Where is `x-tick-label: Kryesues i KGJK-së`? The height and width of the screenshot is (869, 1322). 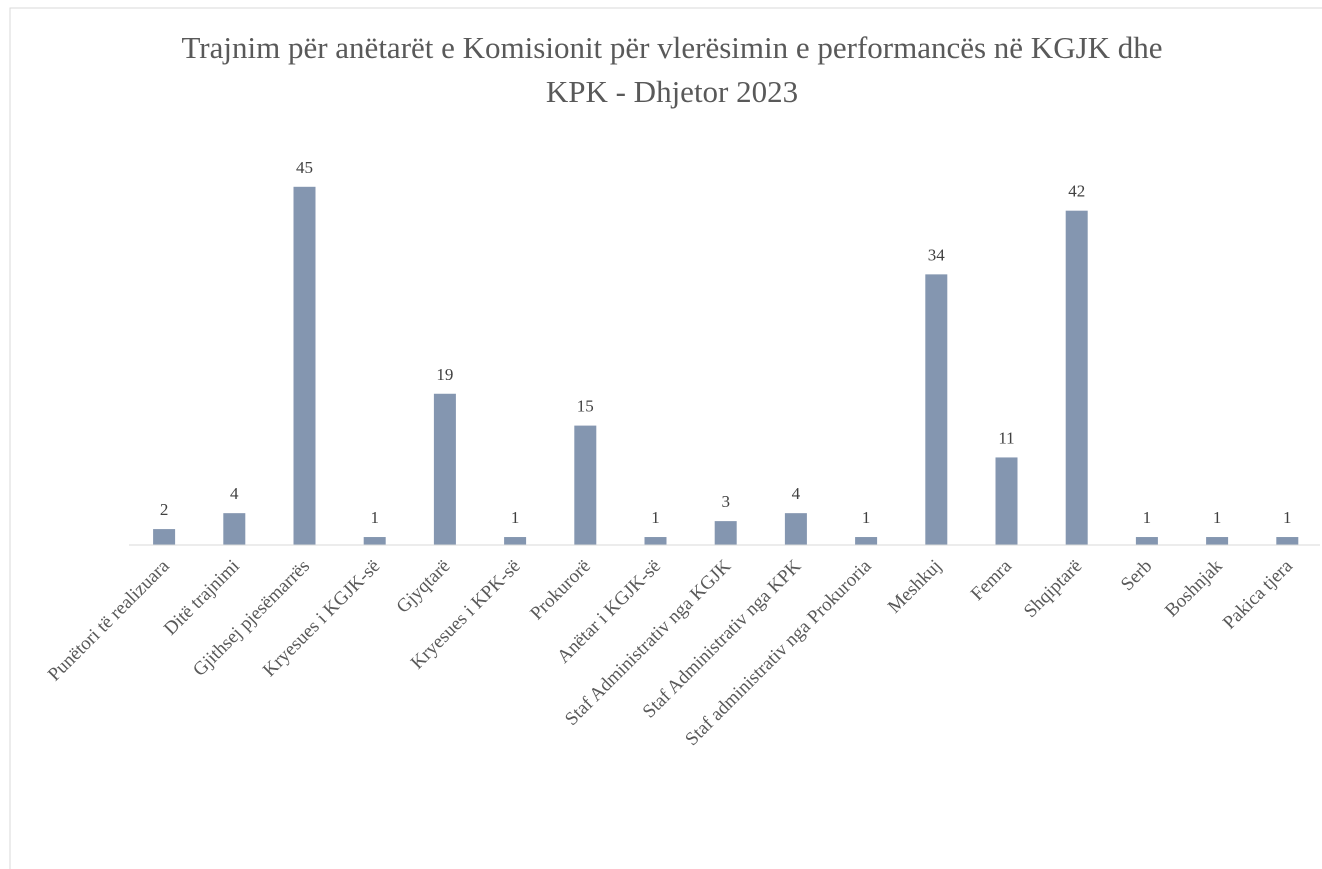 x-tick-label: Kryesues i KGJK-së is located at coordinates (321, 618).